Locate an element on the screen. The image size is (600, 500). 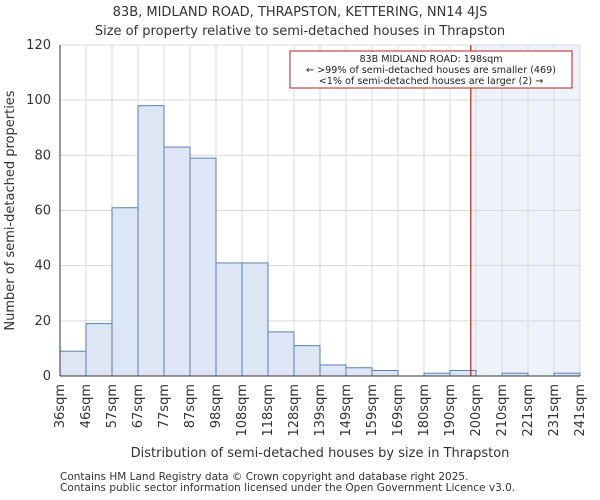
x-tick-label: 36sqm is located at coordinates (60, 406).